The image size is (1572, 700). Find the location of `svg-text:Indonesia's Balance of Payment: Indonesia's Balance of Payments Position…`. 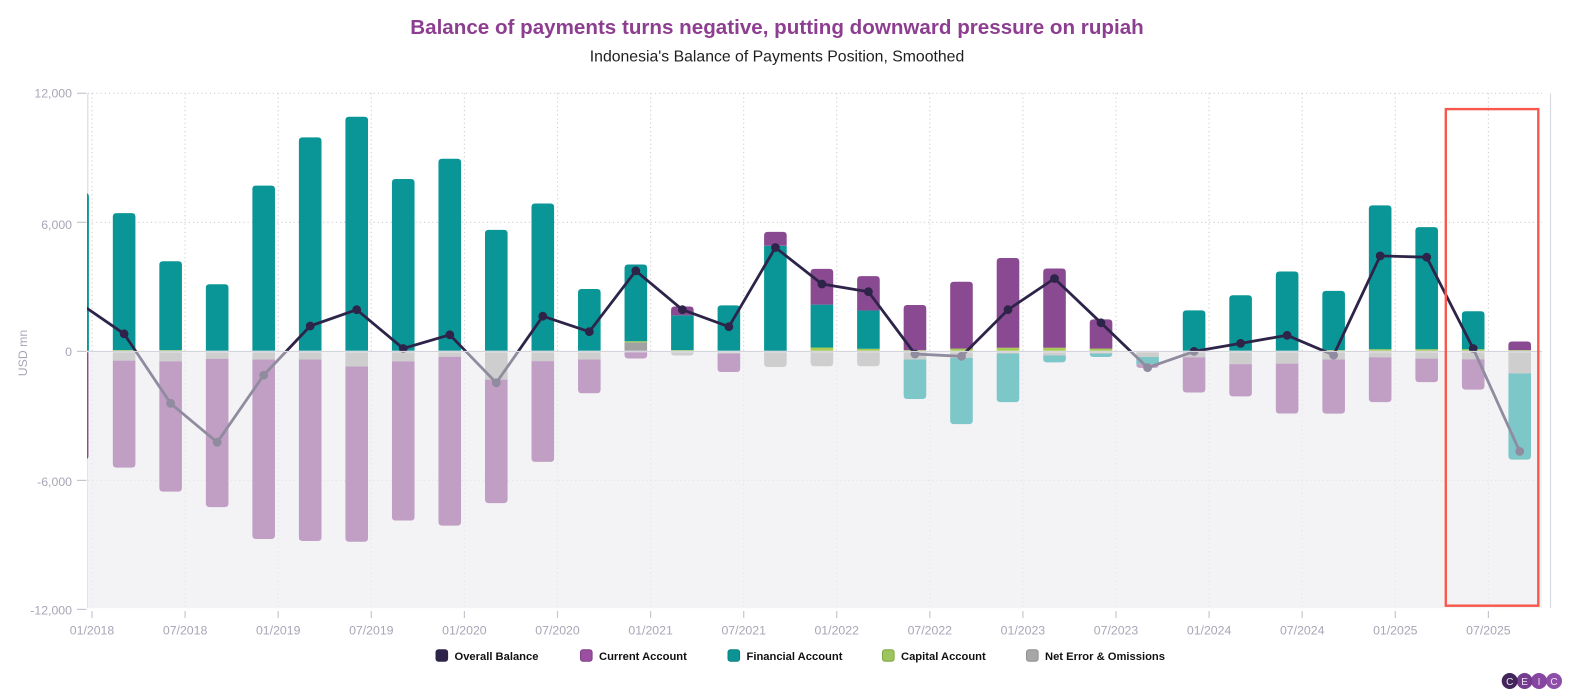

svg-text:Indonesia's Balance of Payment: Indonesia's Balance of Payments Position… is located at coordinates (777, 57).